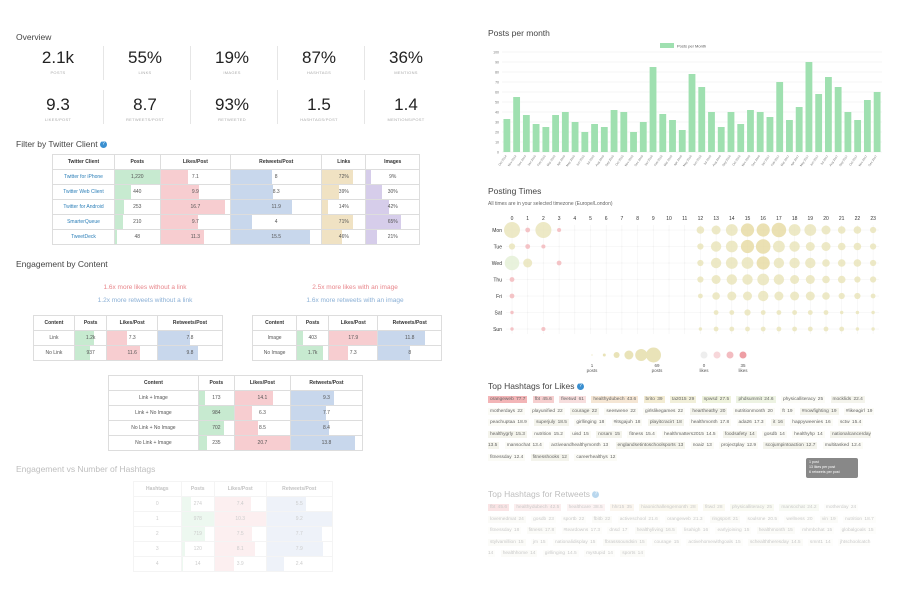 Image resolution: width=900 pixels, height=600 pixels. What do you see at coordinates (83, 222) in the screenshot?
I see `client-link: SmarterQueue` at bounding box center [83, 222].